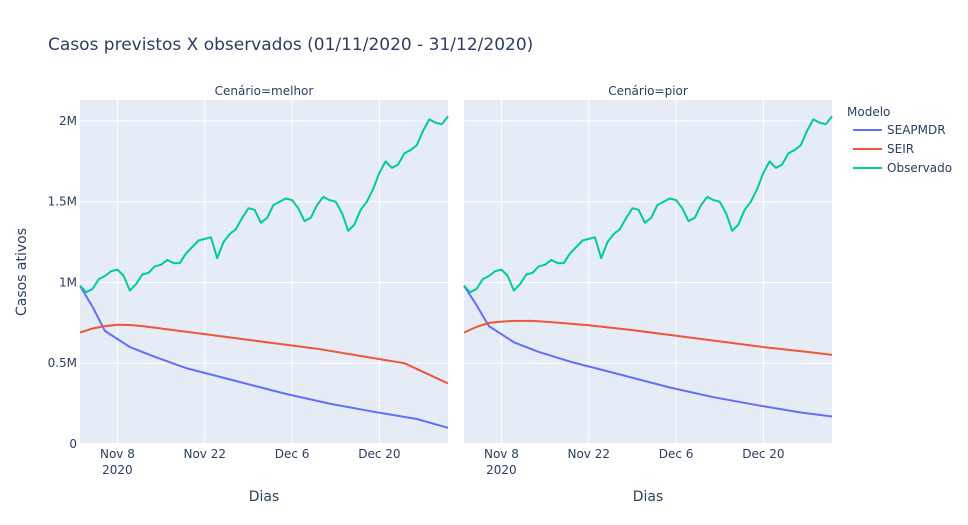 This screenshot has width=968, height=525. I want to click on legend: Modelo SEAPMDR SEIR Observado, so click(899, 140).